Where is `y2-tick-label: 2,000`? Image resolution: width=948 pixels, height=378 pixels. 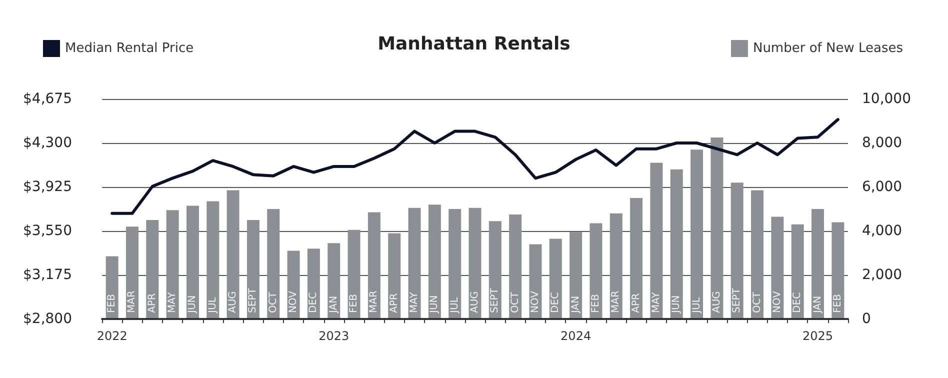
y2-tick-label: 2,000 is located at coordinates (882, 275).